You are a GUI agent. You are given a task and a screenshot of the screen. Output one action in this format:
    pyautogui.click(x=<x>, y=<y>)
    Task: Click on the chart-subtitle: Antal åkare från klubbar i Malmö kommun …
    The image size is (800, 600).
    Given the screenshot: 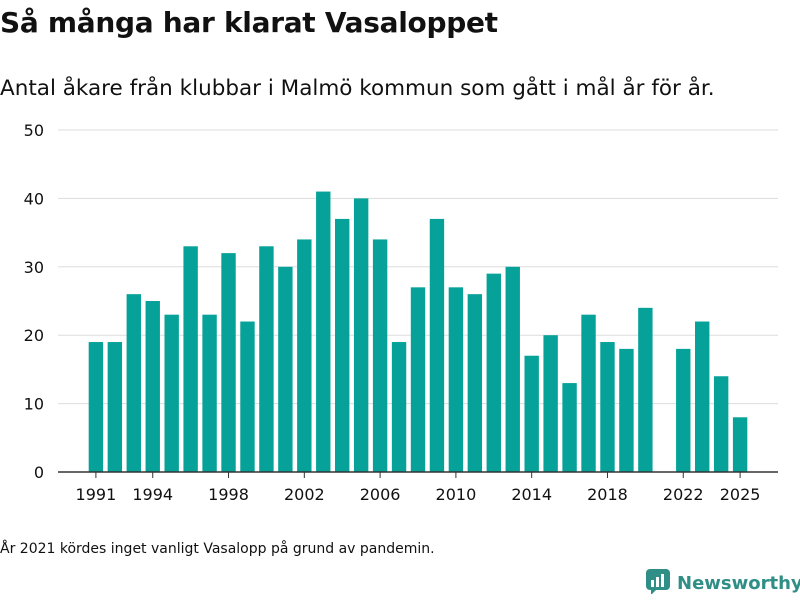 What is the action you would take?
    pyautogui.click(x=357, y=88)
    